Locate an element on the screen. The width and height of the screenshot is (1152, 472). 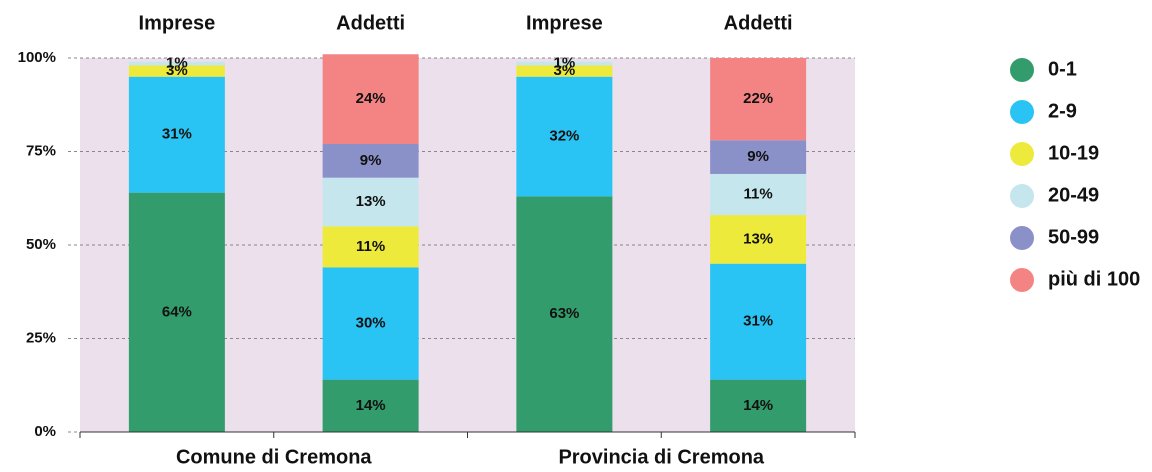
group-label: Provincia di Cremona is located at coordinates (661, 457).